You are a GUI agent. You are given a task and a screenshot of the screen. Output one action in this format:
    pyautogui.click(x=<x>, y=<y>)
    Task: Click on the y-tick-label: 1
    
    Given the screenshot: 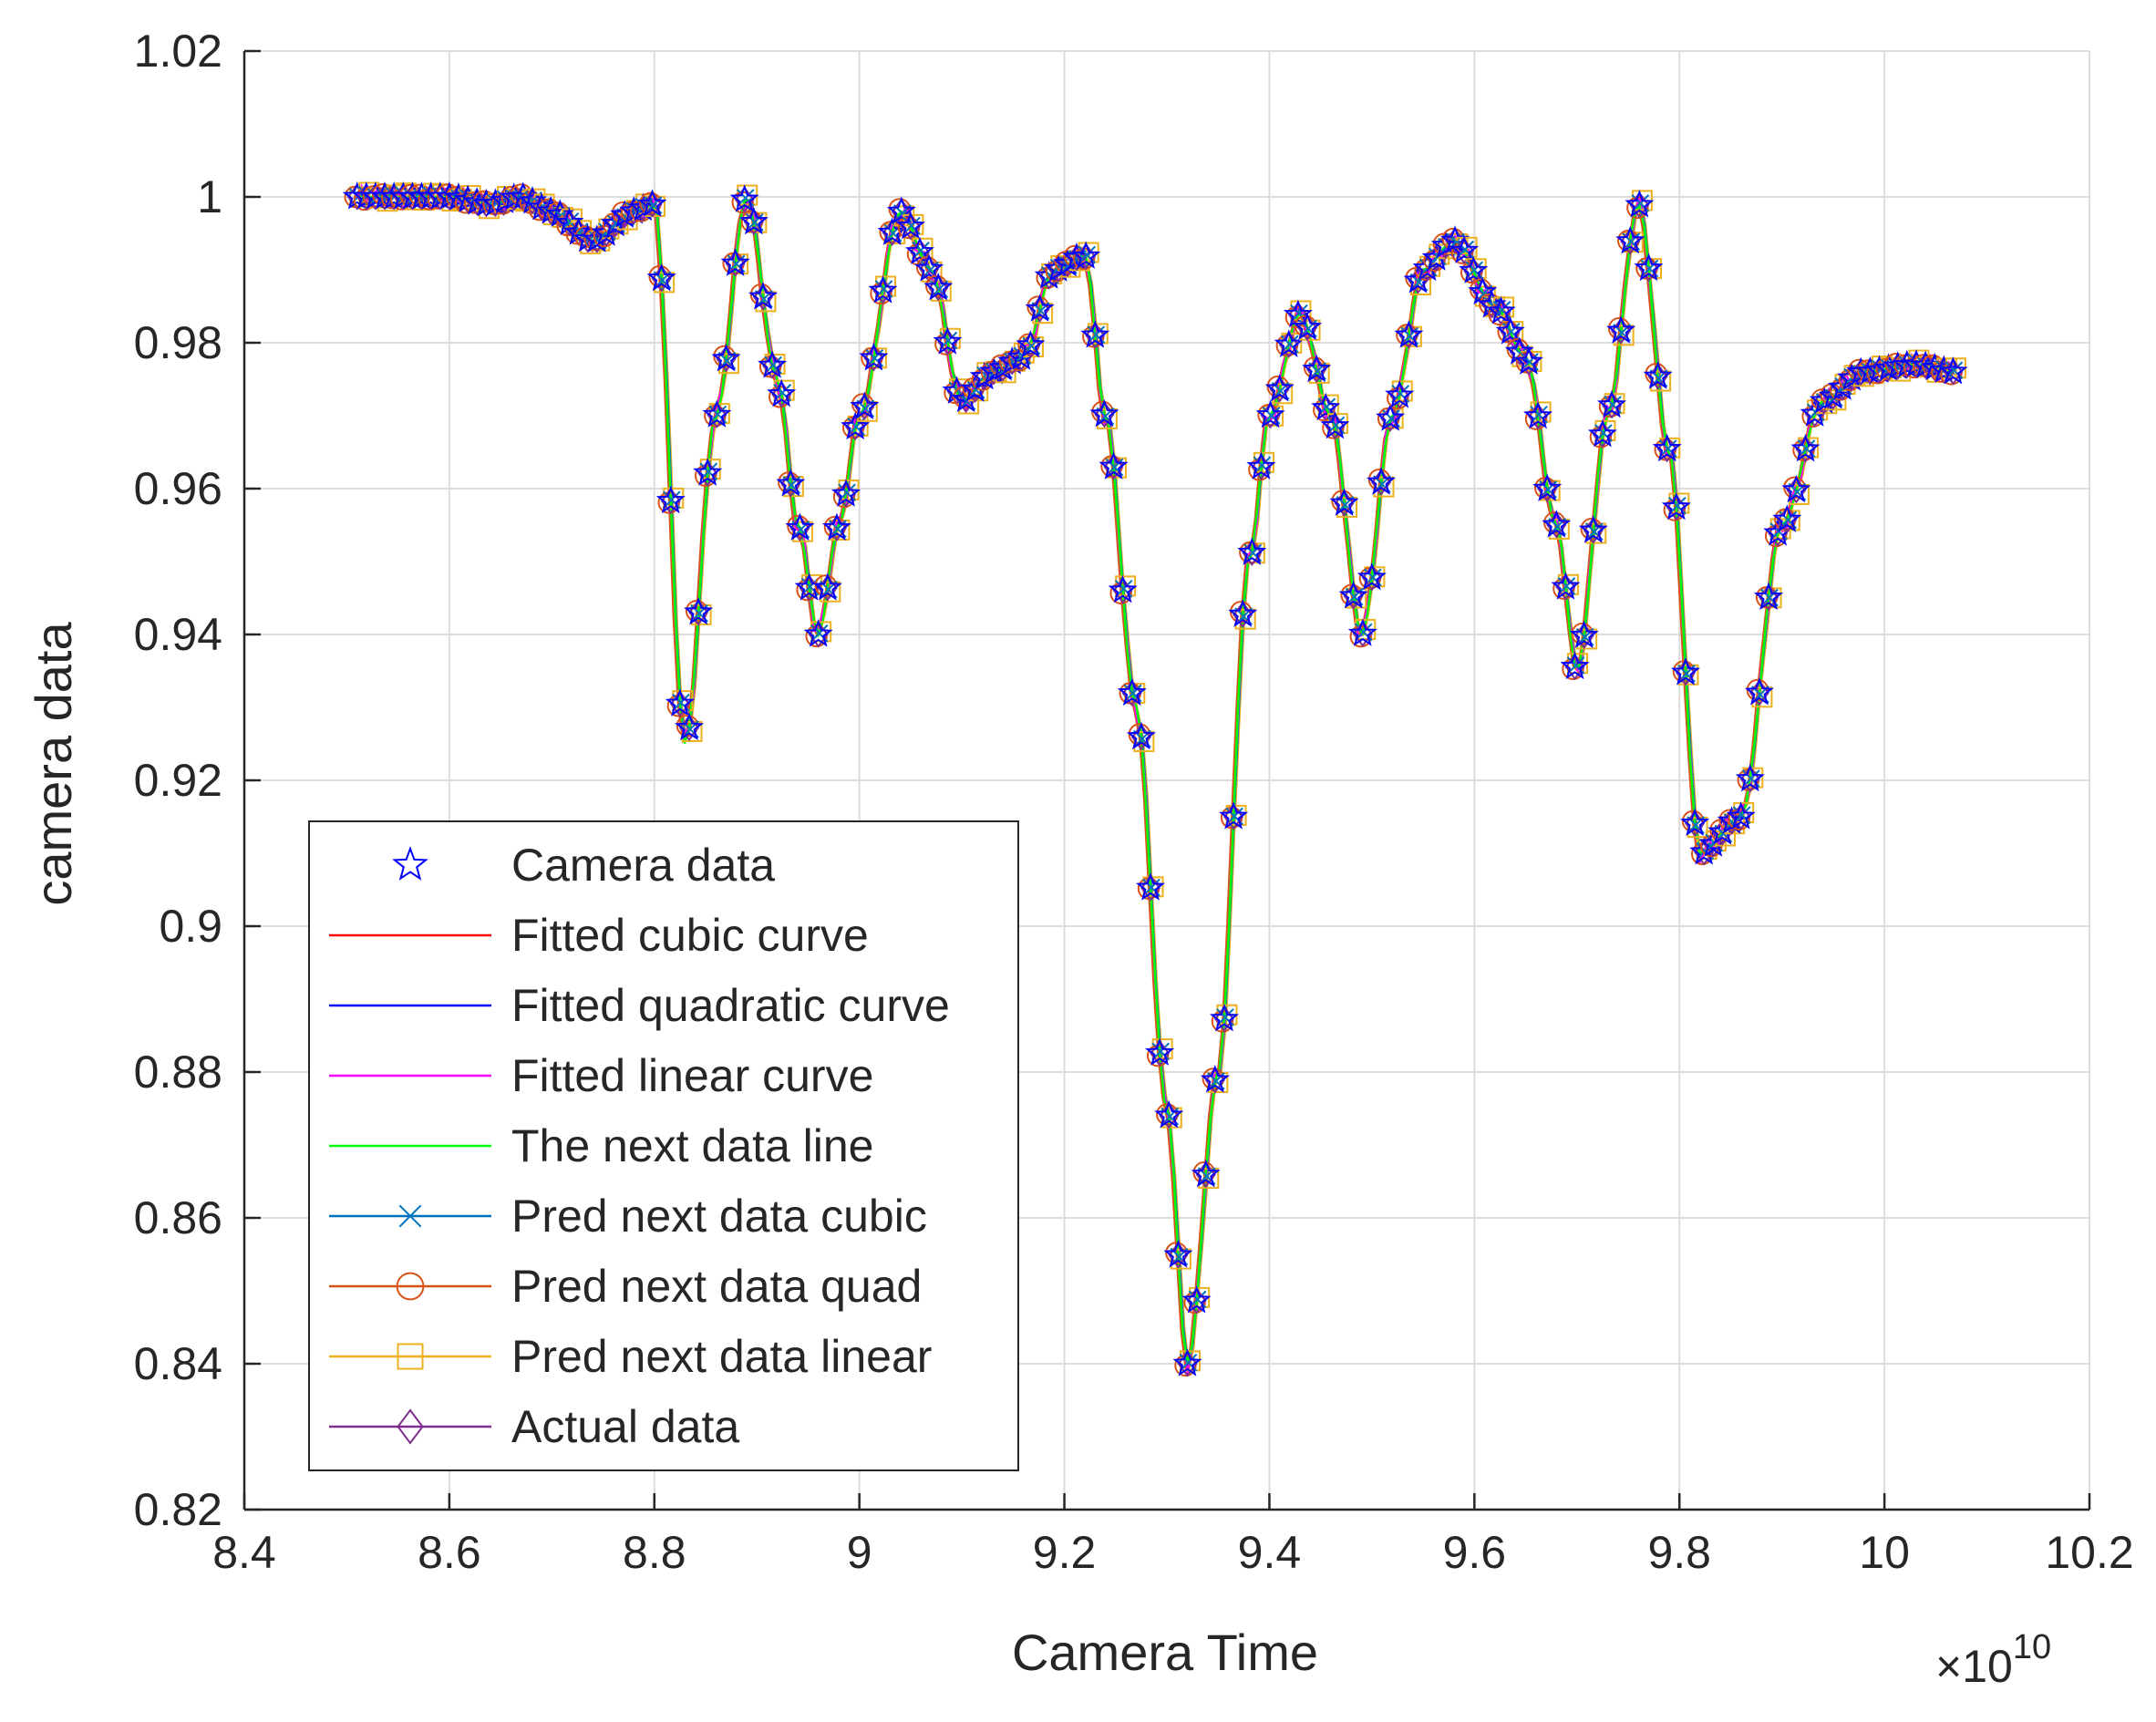 What is the action you would take?
    pyautogui.click(x=209, y=196)
    